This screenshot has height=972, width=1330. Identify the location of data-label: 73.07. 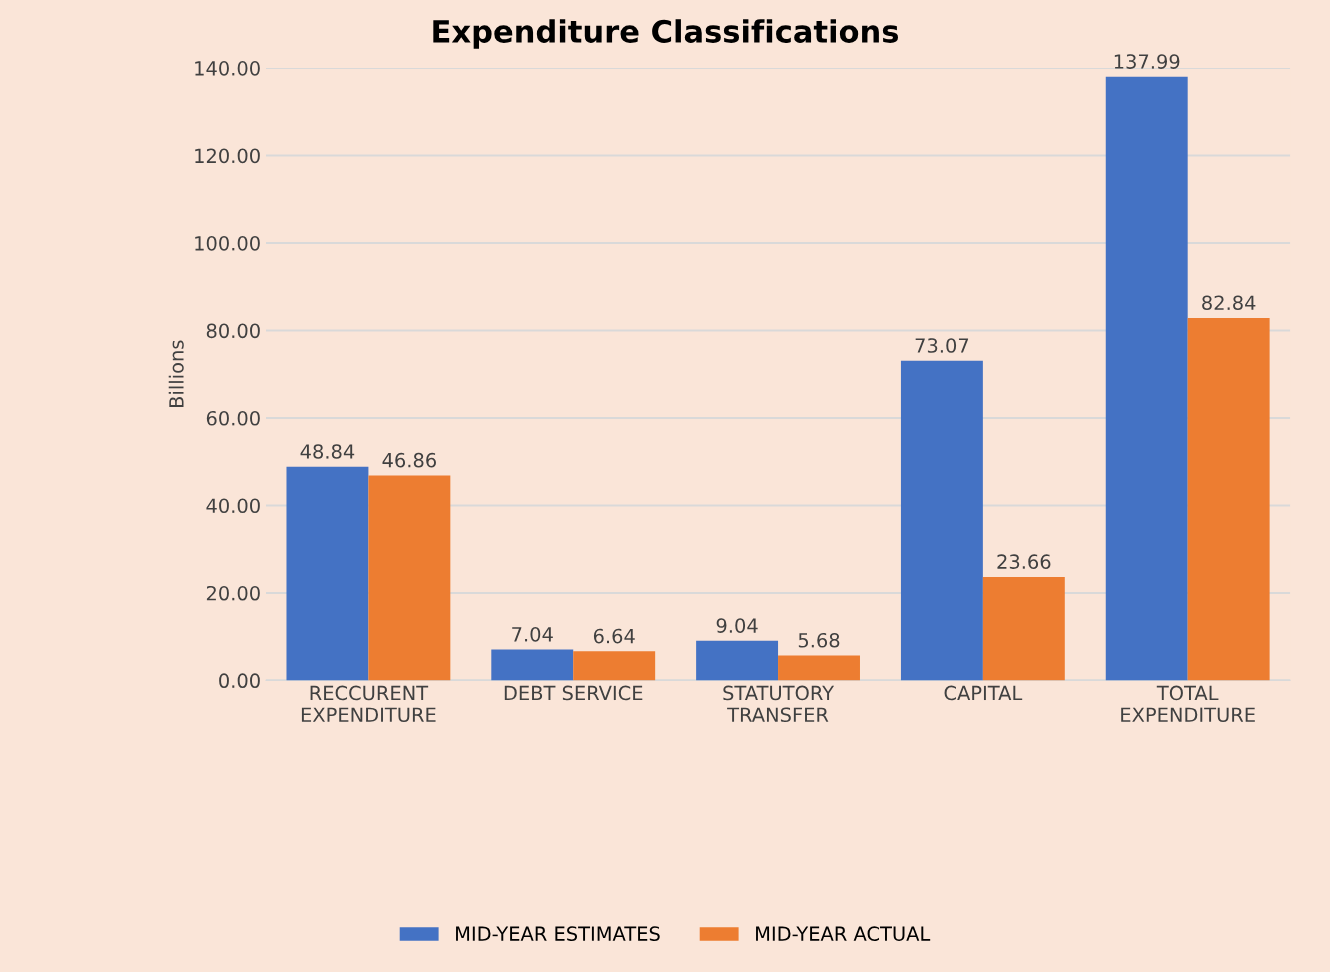
(942, 345).